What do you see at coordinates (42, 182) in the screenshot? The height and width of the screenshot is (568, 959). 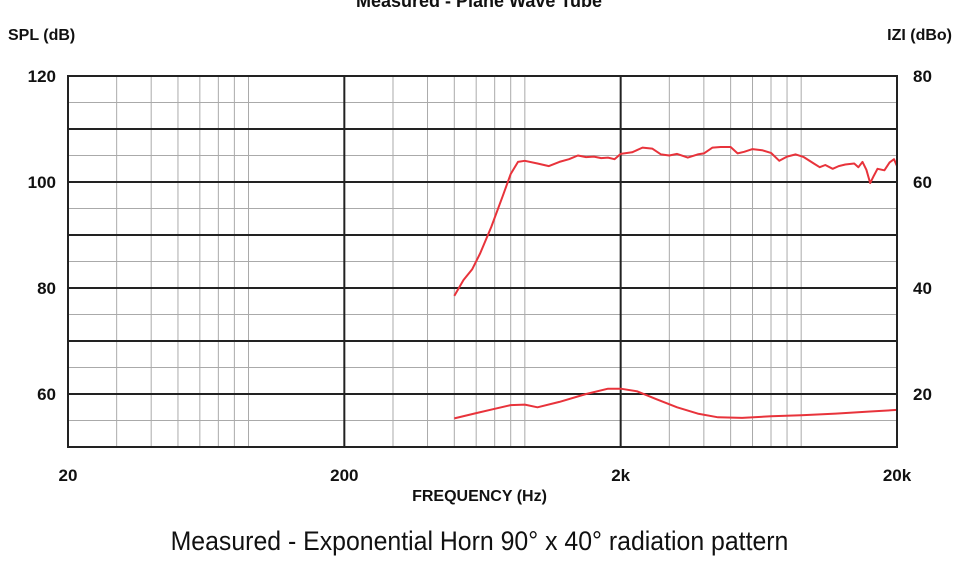 I see `y-left-tick-label: 100` at bounding box center [42, 182].